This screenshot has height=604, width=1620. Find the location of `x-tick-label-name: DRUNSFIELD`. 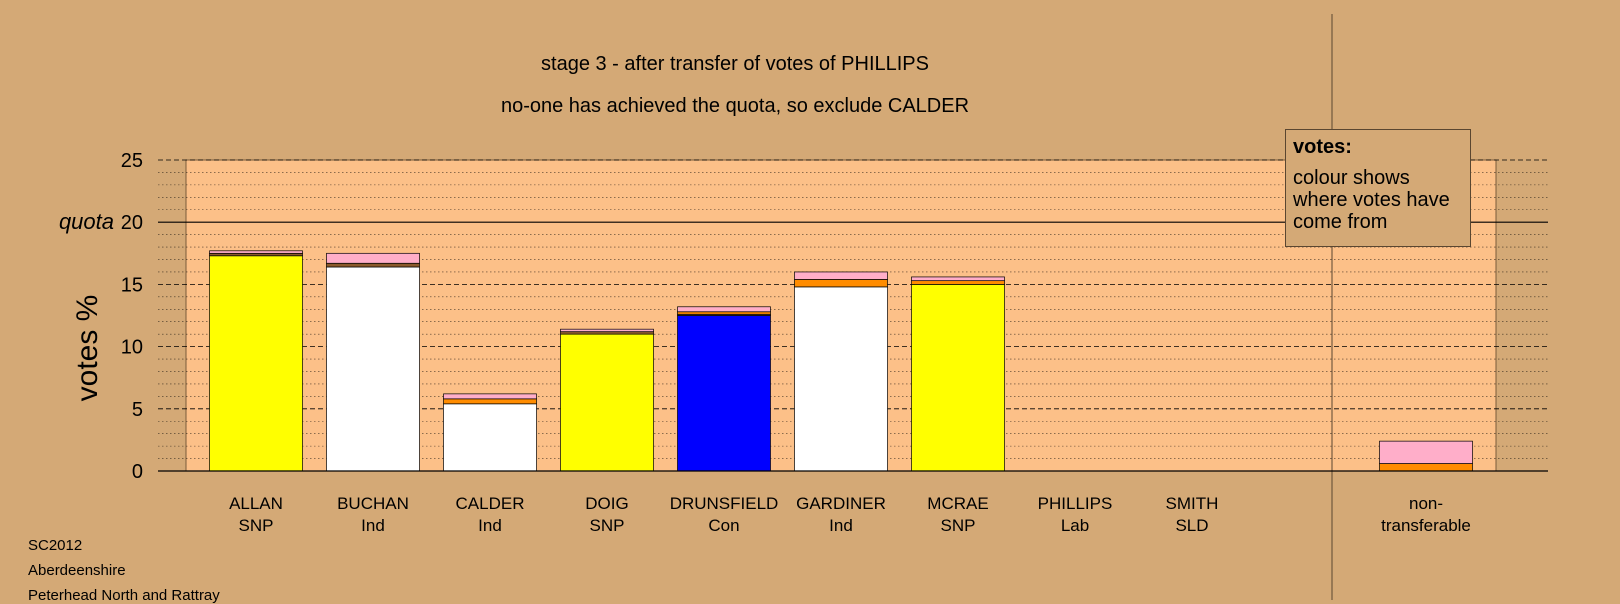

x-tick-label-name: DRUNSFIELD is located at coordinates (724, 503).